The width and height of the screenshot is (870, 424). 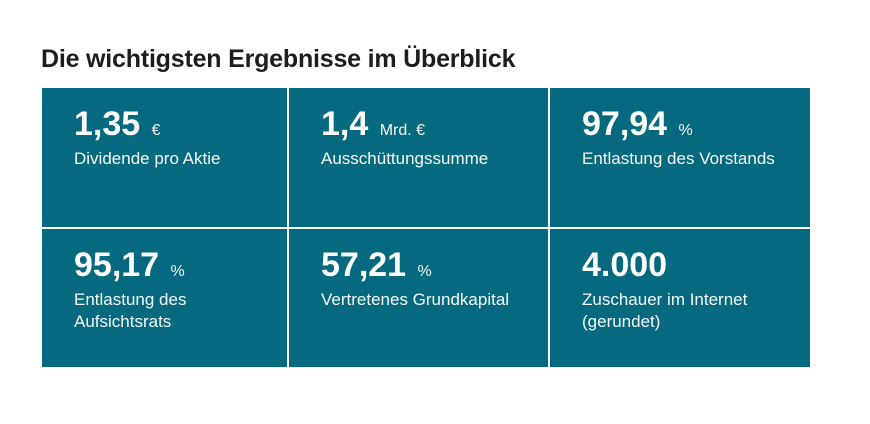 I want to click on kpi-tile-ausschuettungssumme: 1,4 Mrd. € Ausschüttungssumme, so click(x=418, y=157).